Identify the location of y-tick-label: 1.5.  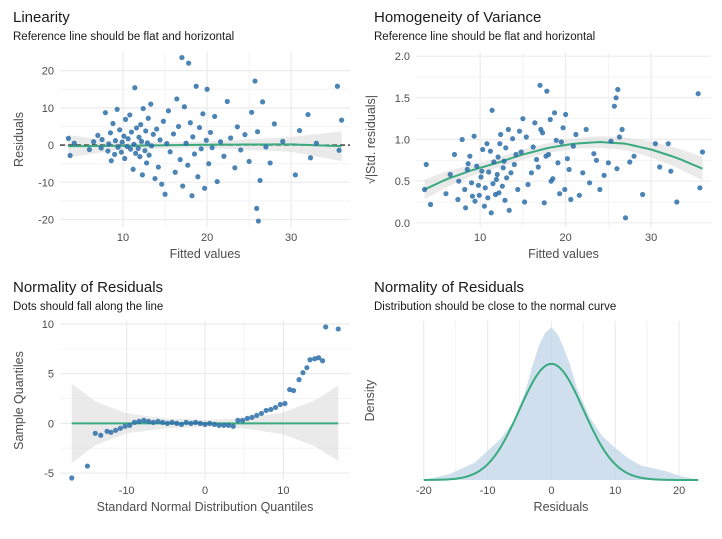
(402, 99).